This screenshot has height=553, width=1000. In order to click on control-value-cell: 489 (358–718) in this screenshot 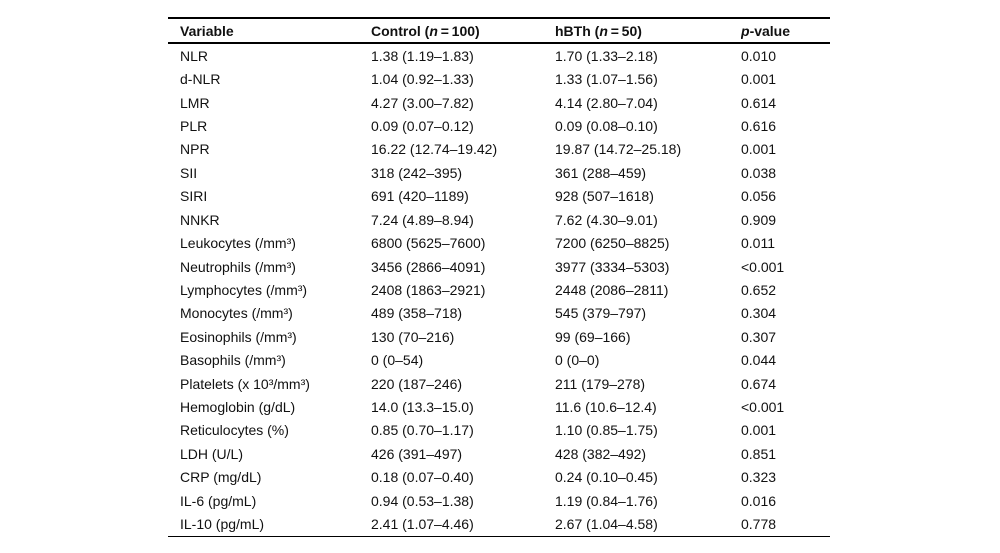, I will do `click(417, 313)`.